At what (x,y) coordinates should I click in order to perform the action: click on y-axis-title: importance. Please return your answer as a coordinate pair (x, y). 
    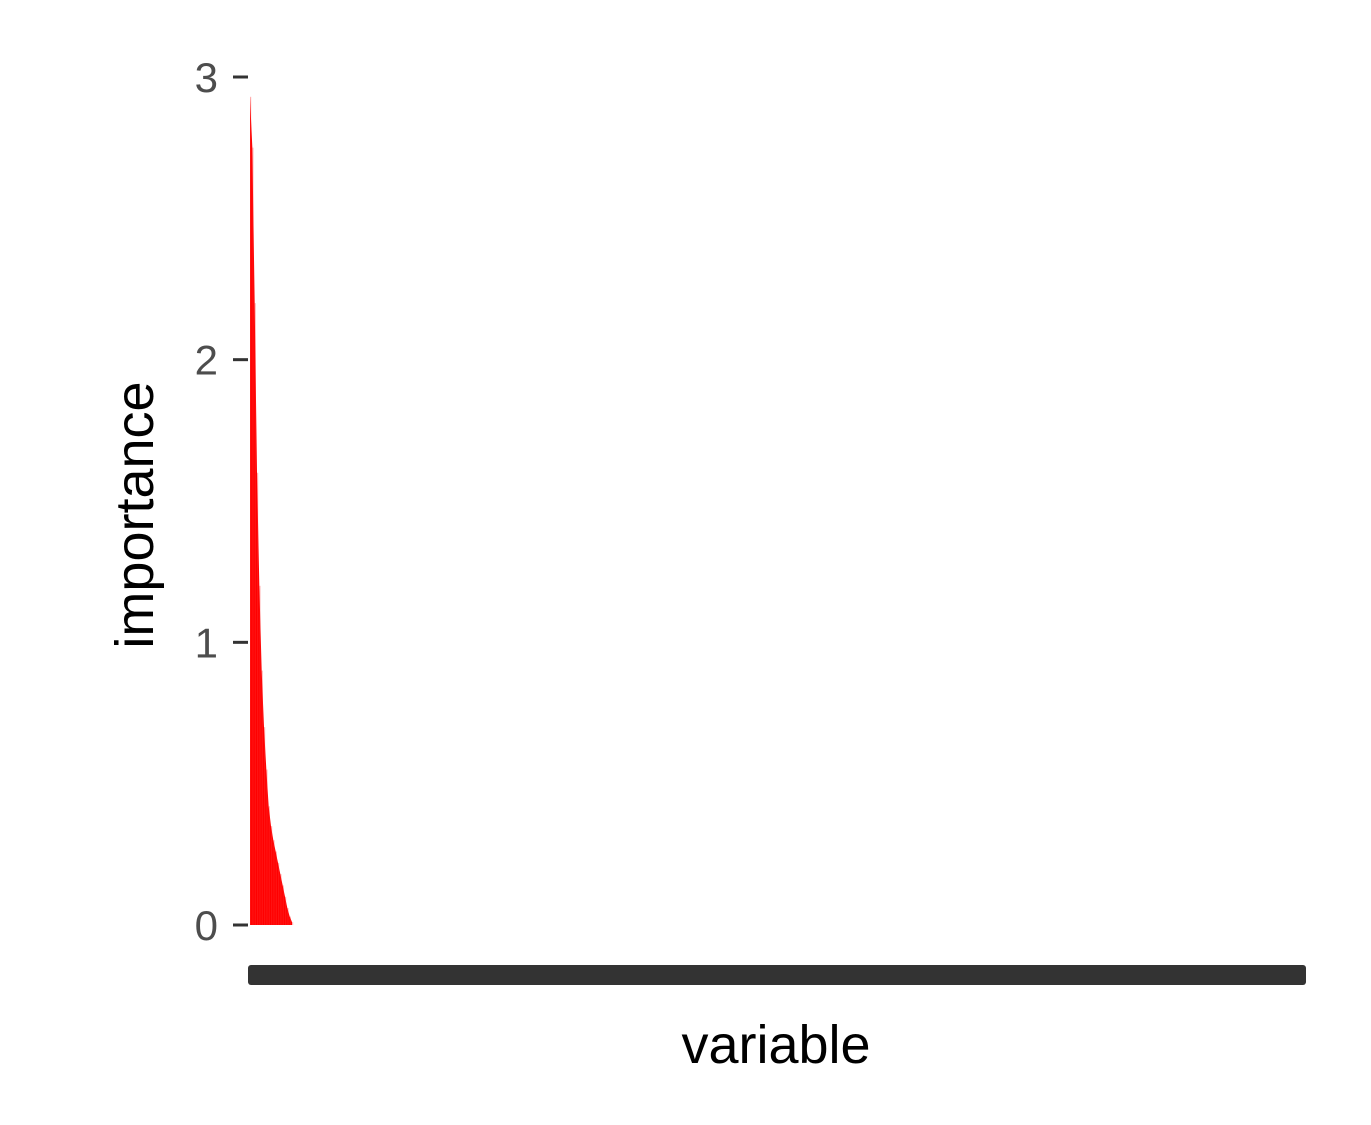
    Looking at the image, I should click on (135, 514).